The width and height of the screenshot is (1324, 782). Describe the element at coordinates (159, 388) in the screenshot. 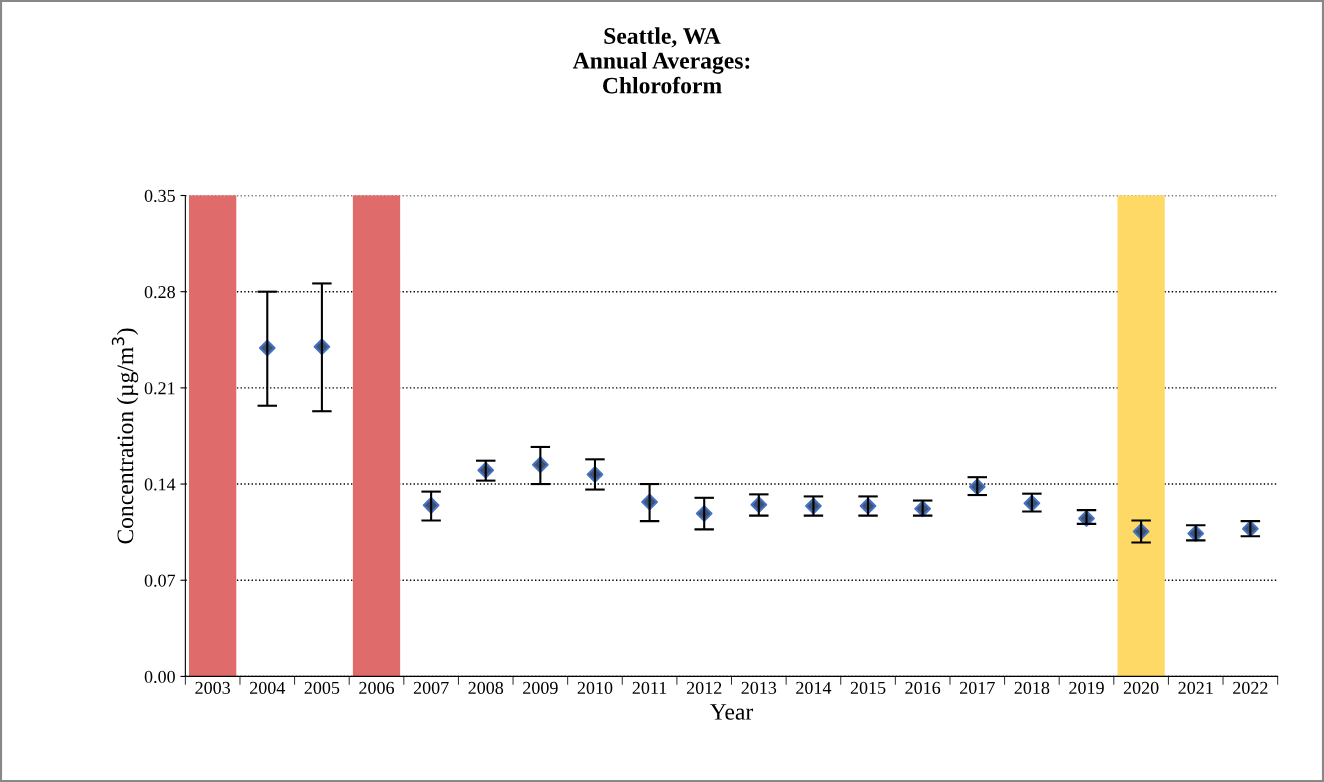

I see `y-tick-label: 0.21` at that location.